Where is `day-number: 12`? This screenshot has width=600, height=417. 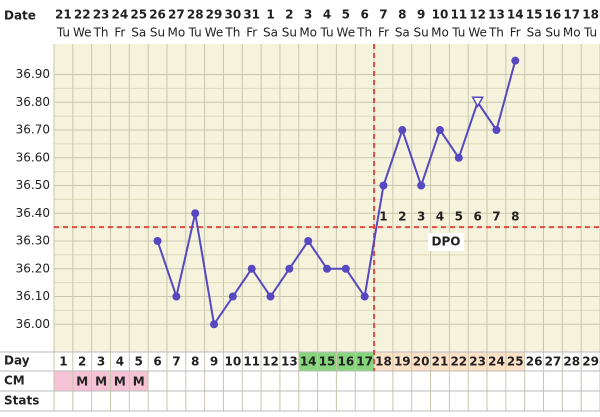 day-number: 12 is located at coordinates (270, 362).